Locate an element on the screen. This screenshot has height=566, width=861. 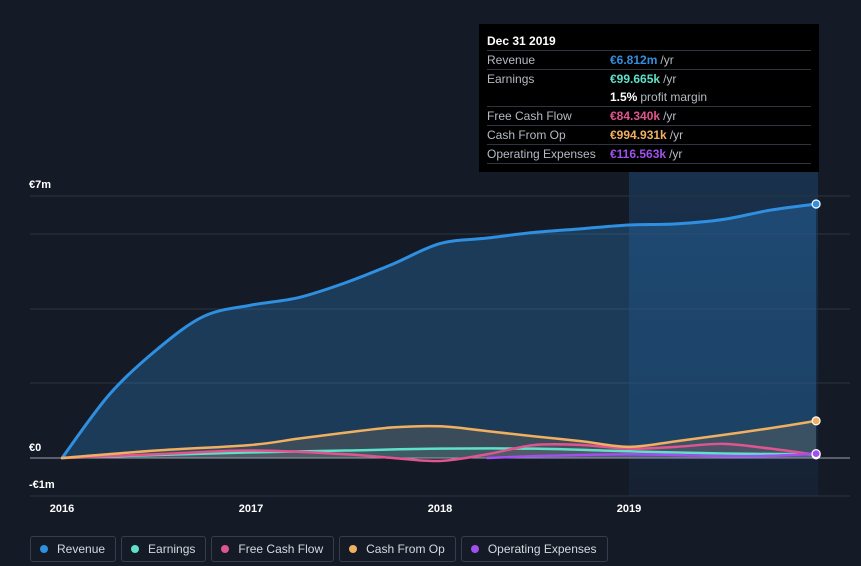
y-tick-label: -€1m is located at coordinates (42, 485).